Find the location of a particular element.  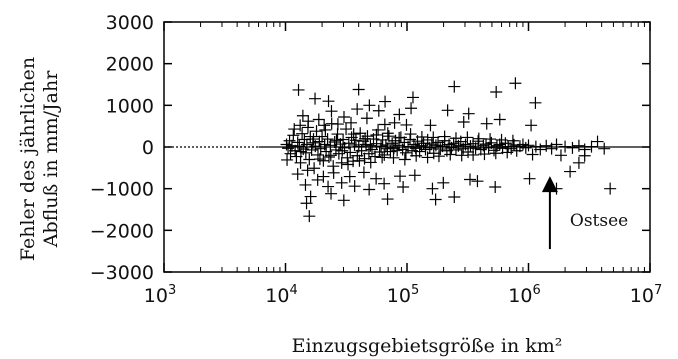

x-tick-label: 107 is located at coordinates (646, 295).